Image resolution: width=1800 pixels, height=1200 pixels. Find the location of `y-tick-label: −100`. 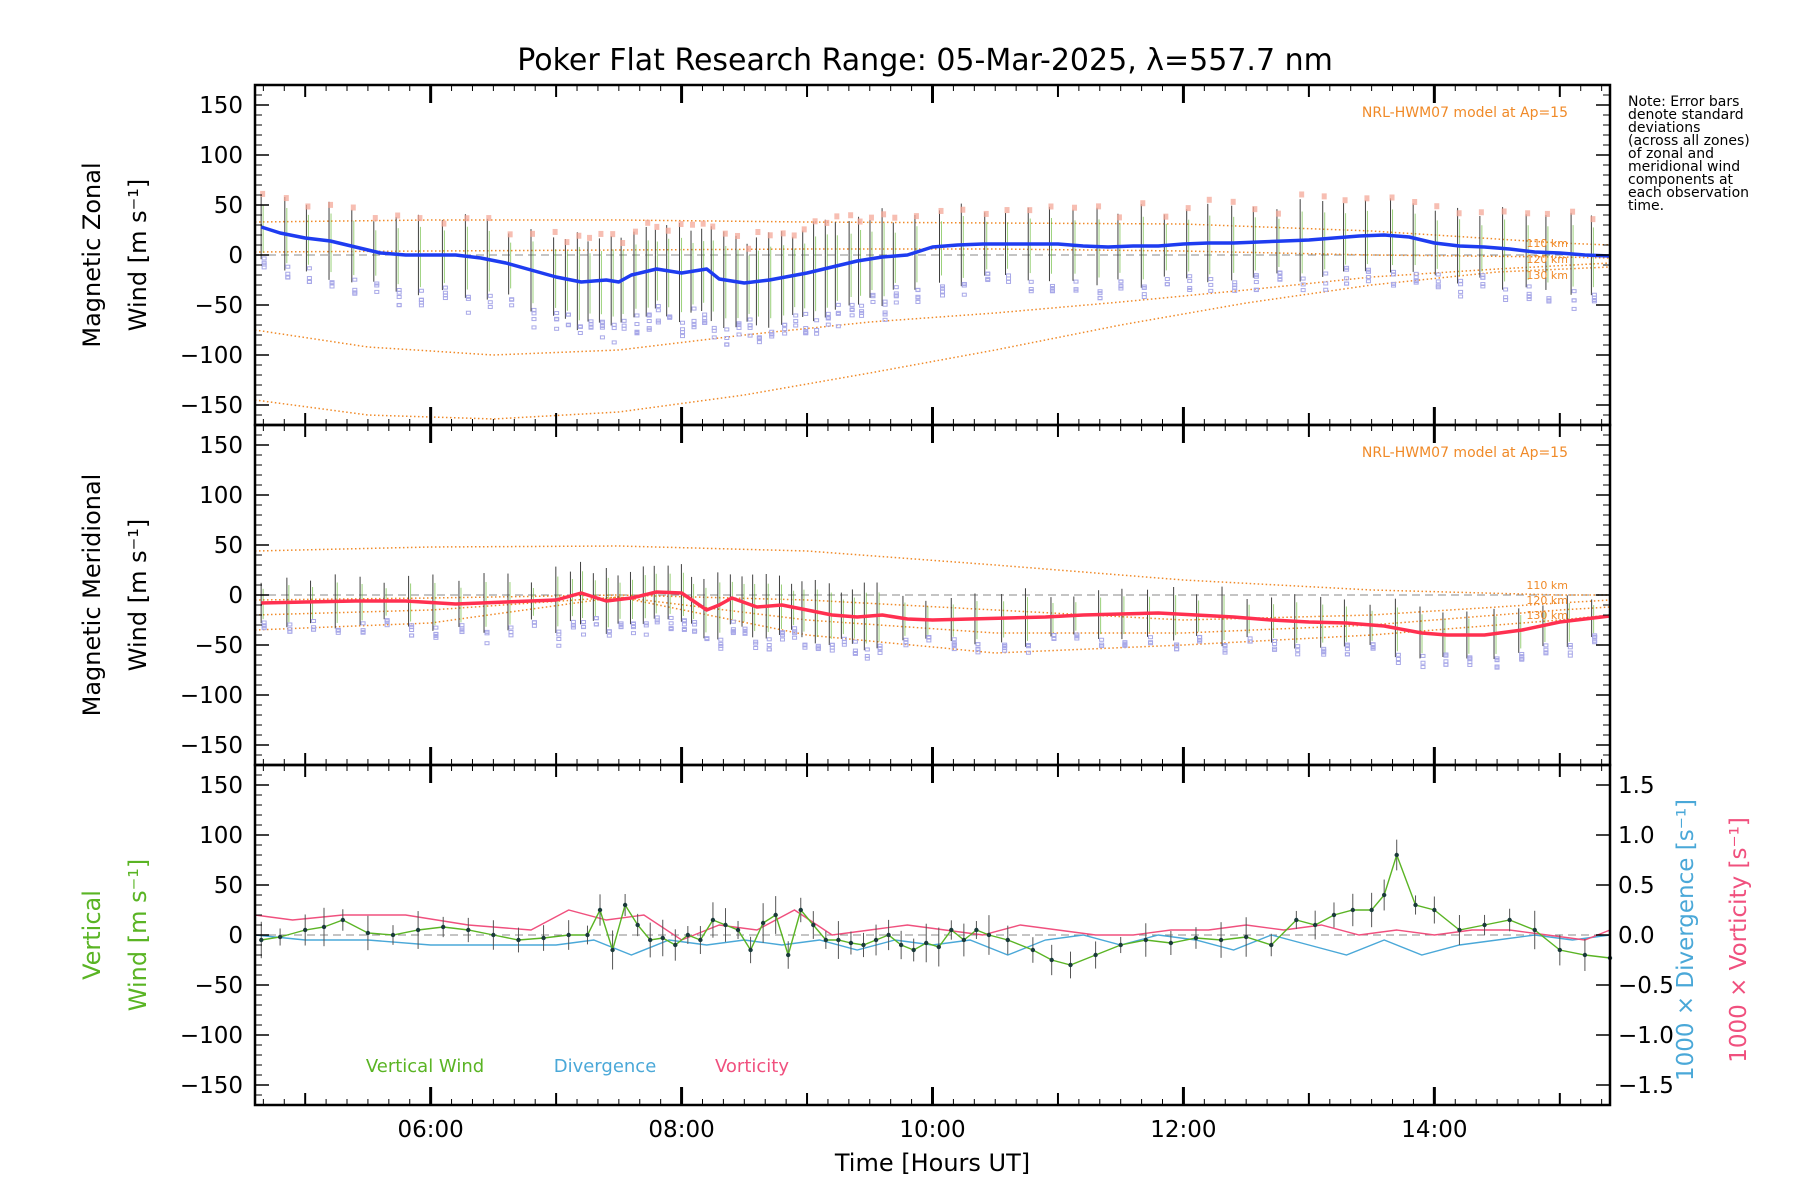

y-tick-label: −100 is located at coordinates (211, 1036).